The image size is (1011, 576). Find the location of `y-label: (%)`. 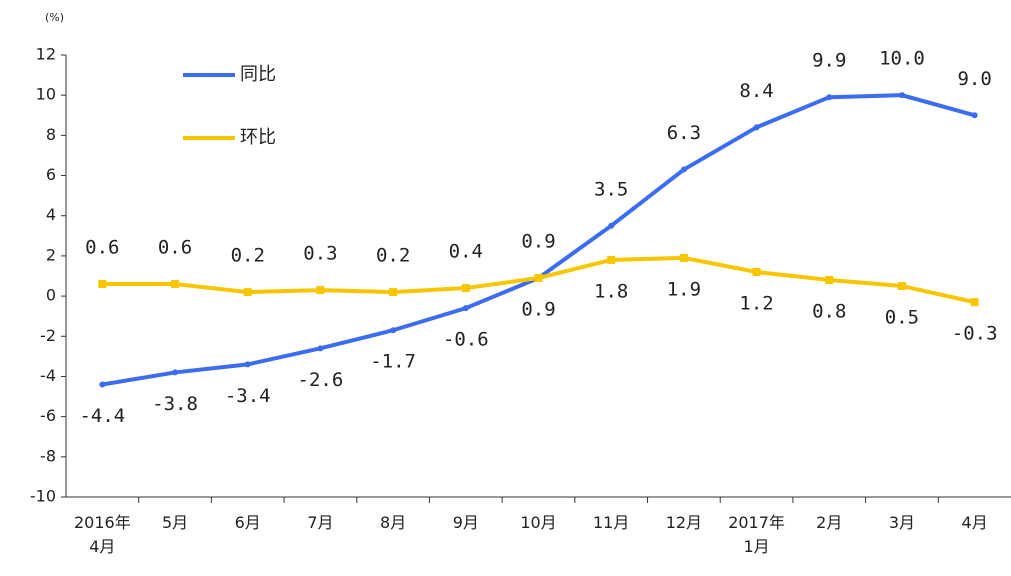

y-label: (%) is located at coordinates (54, 17).